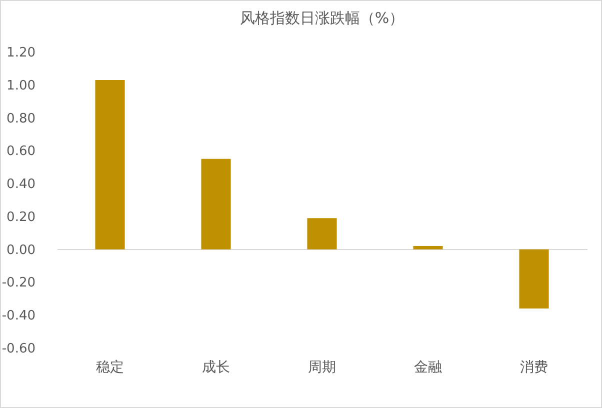 This screenshot has height=408, width=602. I want to click on y-tick-label: 0.60, so click(21, 152).